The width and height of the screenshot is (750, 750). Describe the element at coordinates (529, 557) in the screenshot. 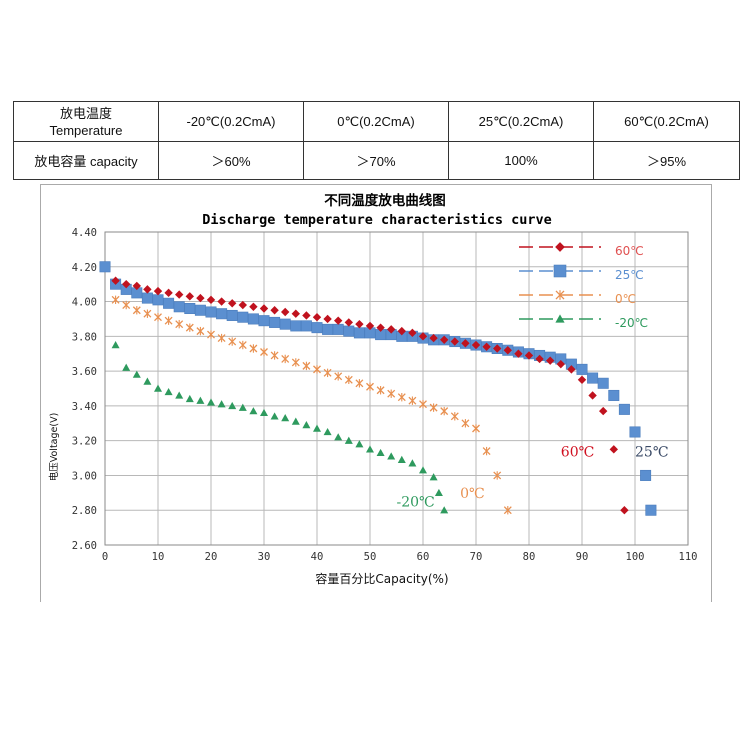

I see `x-tick-label: 80` at that location.